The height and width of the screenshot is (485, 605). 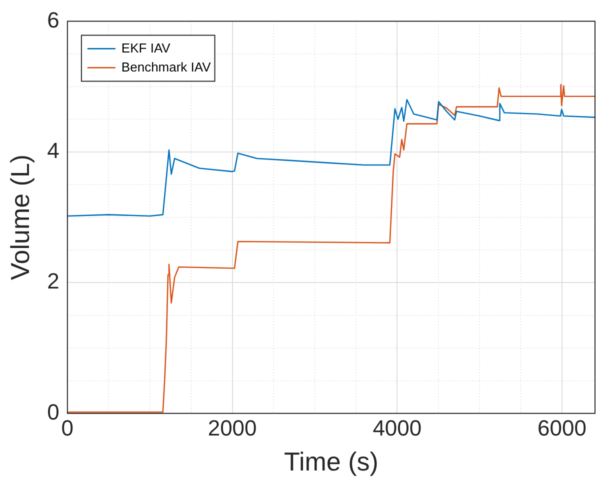 I want to click on legend-label: Benchmark IAV, so click(x=166, y=66).